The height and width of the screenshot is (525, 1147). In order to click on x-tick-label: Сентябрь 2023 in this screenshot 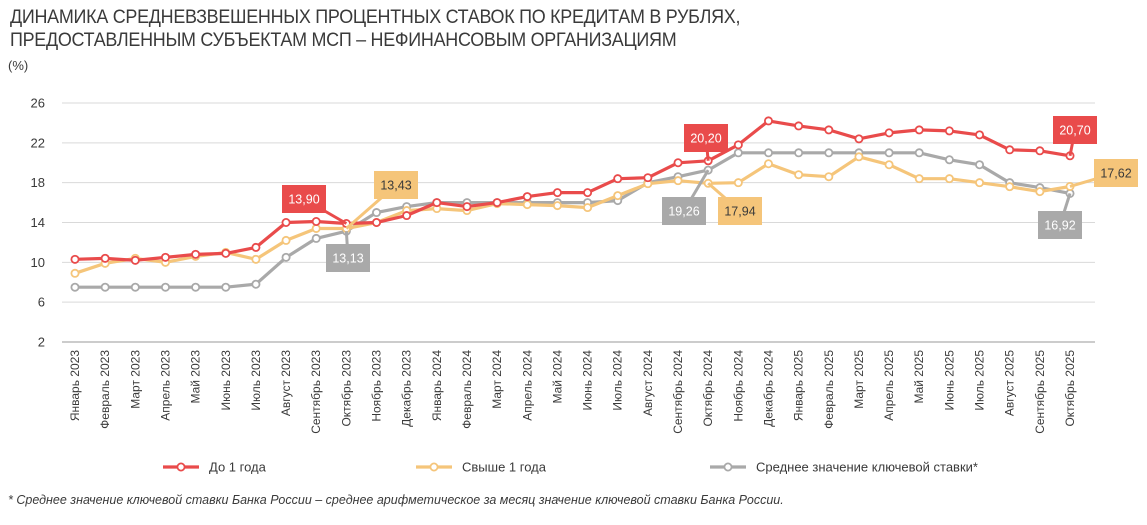, I will do `click(316, 392)`.